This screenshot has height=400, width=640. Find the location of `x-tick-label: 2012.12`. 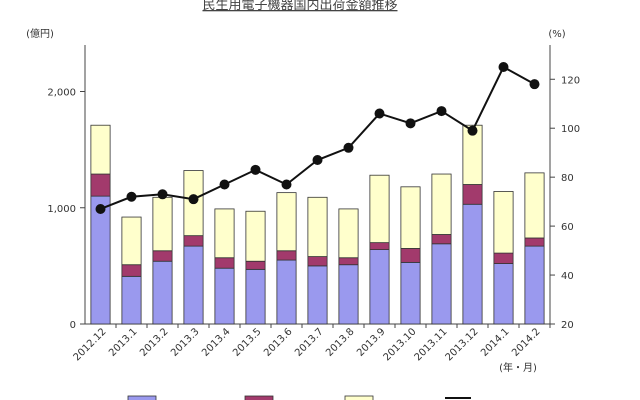

x-tick-label: 2012.12 is located at coordinates (90, 344).